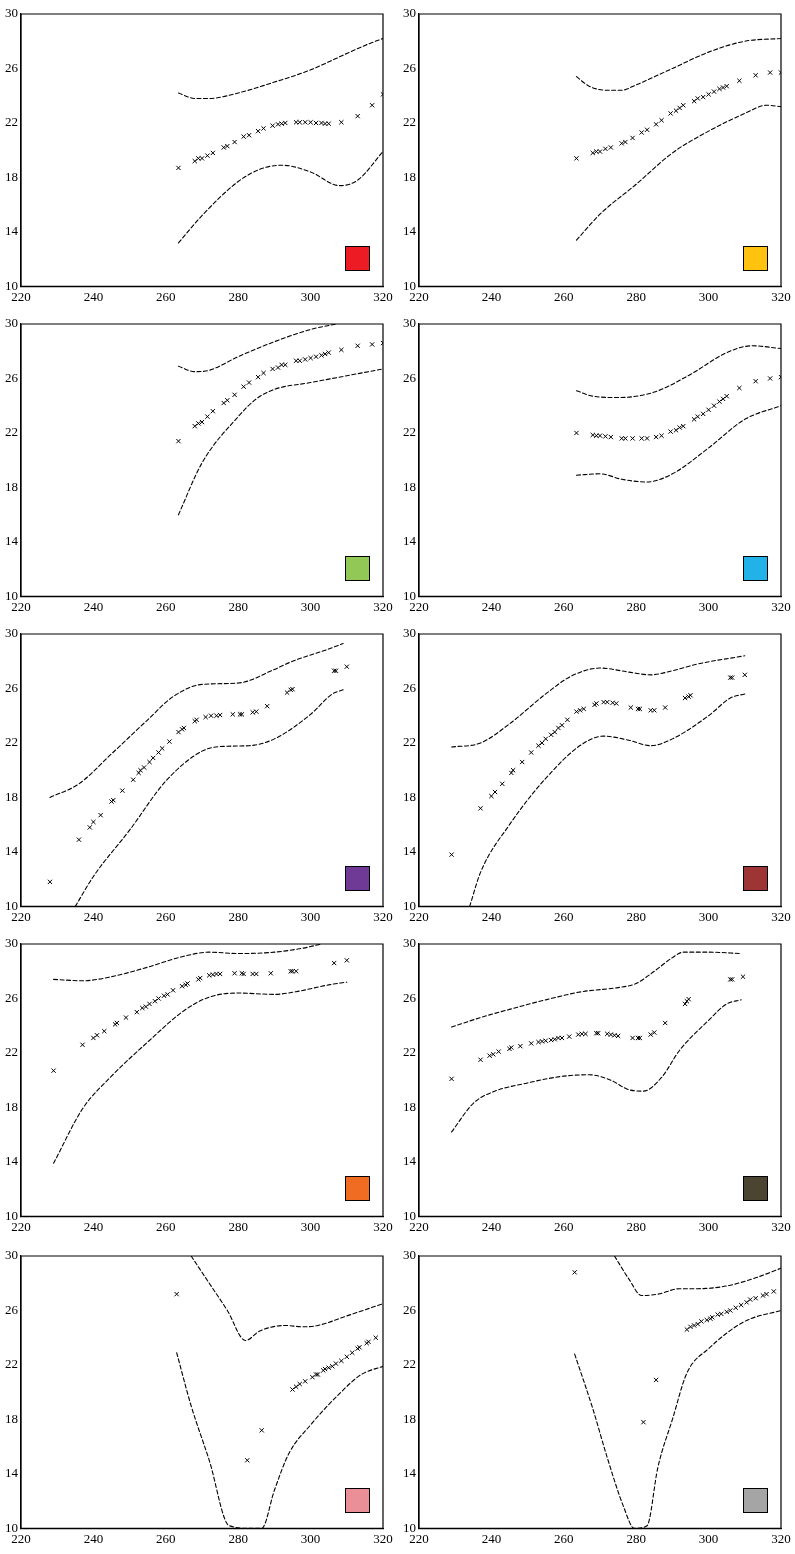 The image size is (795, 1554). Describe the element at coordinates (310, 1226) in the screenshot. I see `x-tick-label: 300` at that location.